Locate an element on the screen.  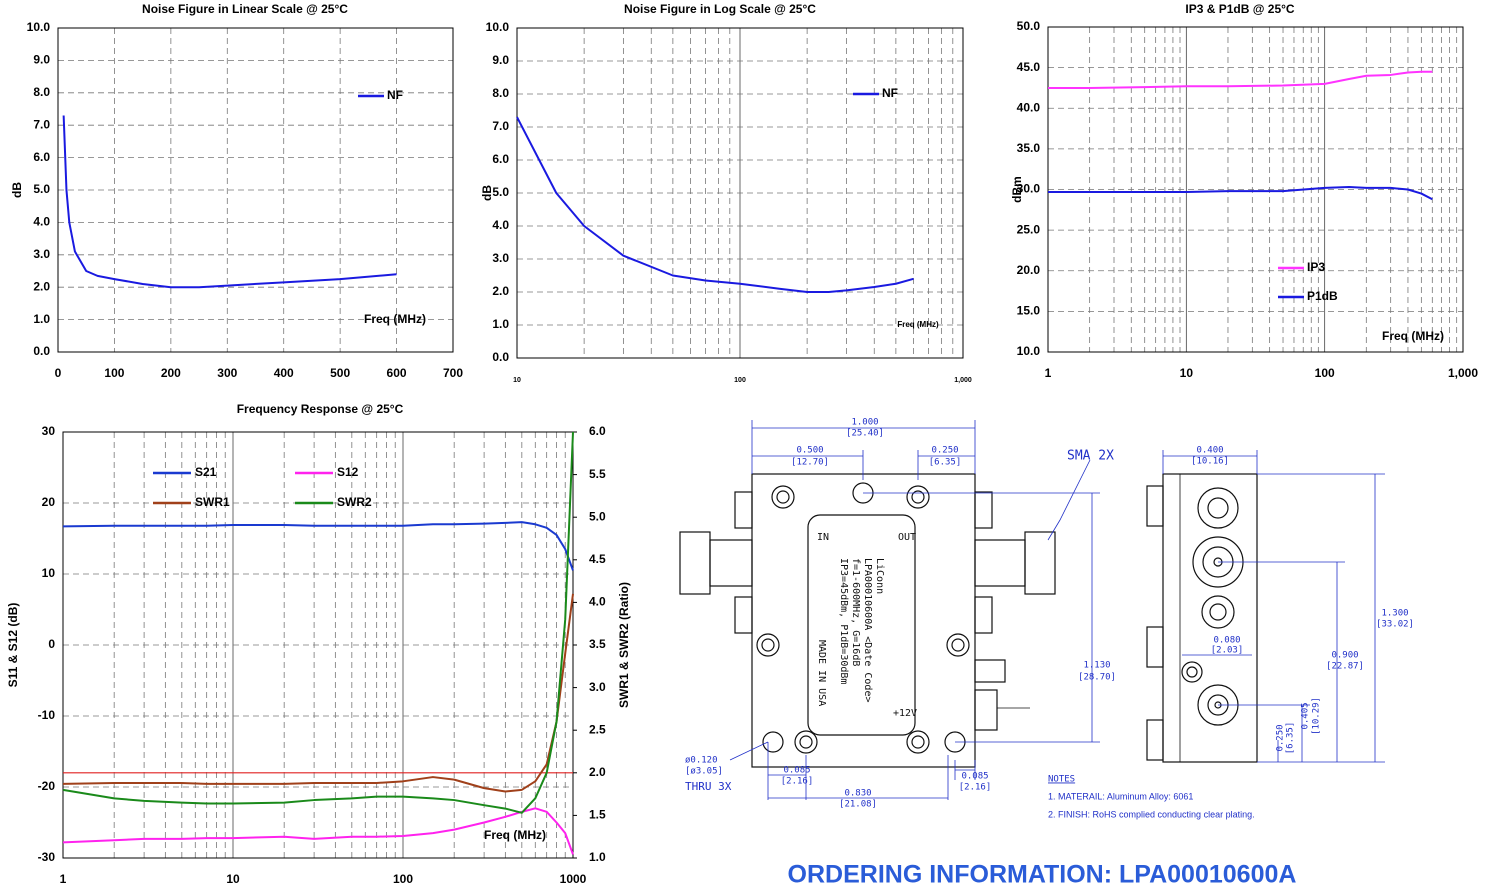
y-tick-label: 30 is located at coordinates (49, 431).